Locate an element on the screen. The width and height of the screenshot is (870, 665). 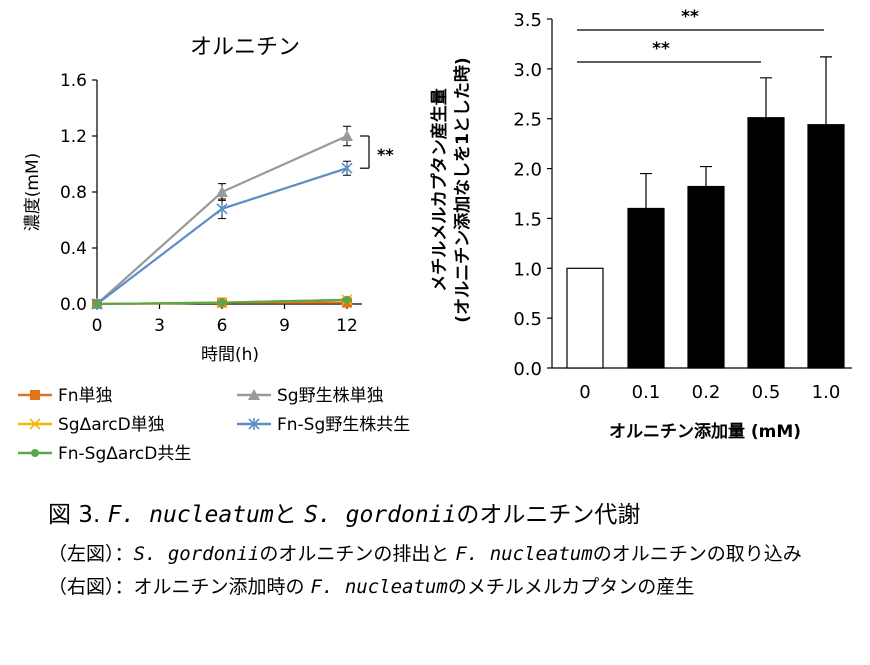
x-tick-label: 12 is located at coordinates (347, 326).